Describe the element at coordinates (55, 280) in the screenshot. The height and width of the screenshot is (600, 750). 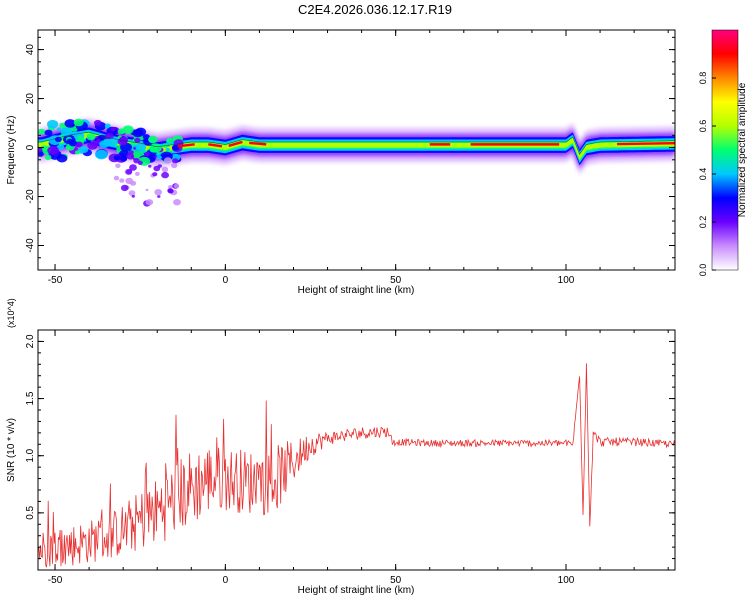
I see `spectrogram-xtick-label: -50` at that location.